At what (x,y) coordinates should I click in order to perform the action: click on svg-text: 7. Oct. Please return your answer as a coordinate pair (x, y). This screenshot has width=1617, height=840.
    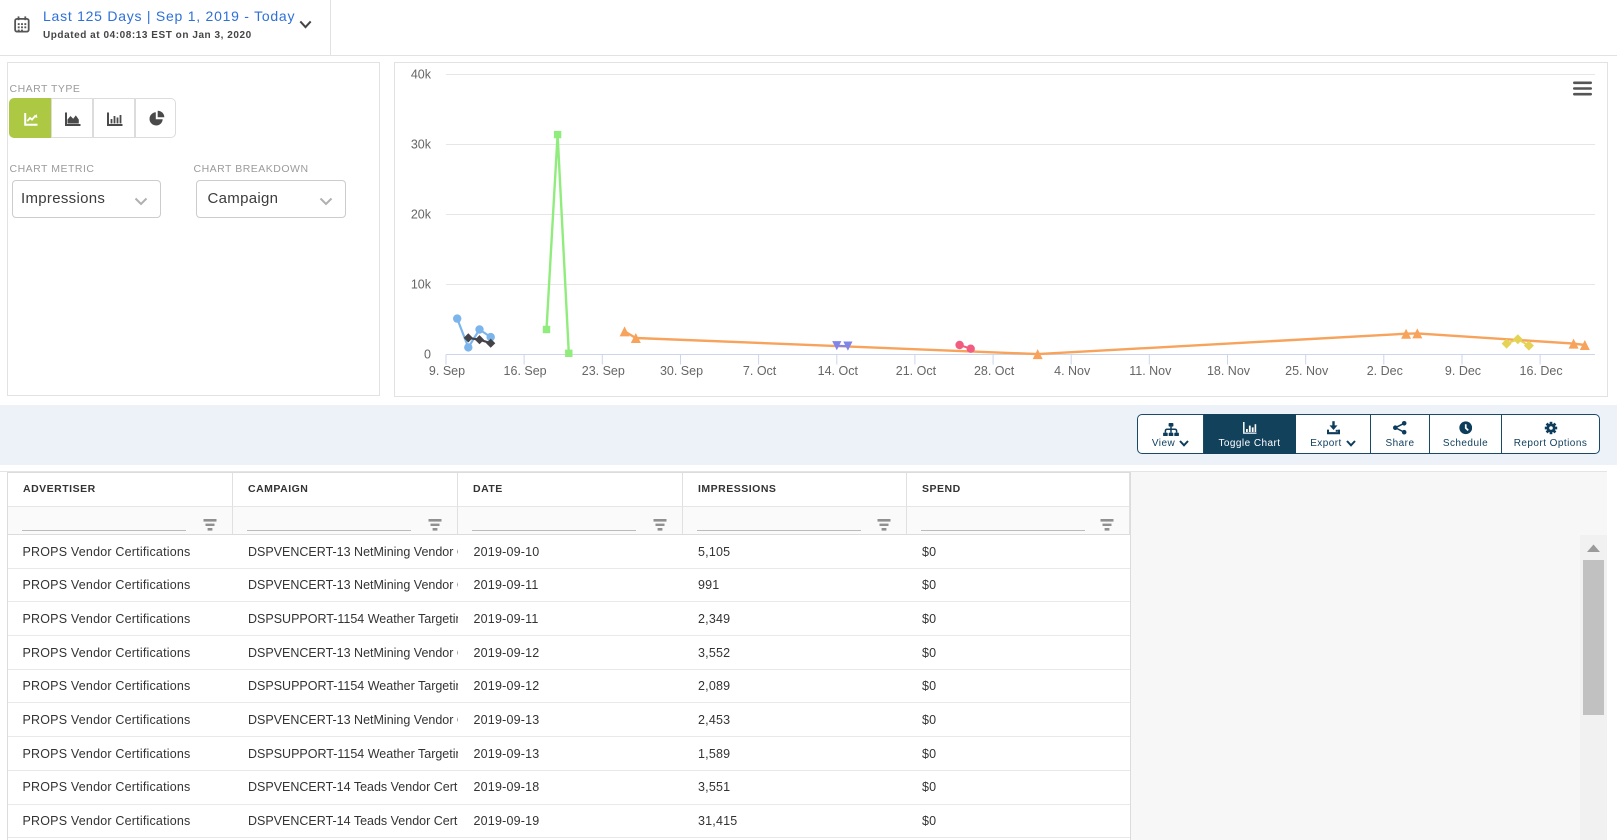
    Looking at the image, I should click on (760, 371).